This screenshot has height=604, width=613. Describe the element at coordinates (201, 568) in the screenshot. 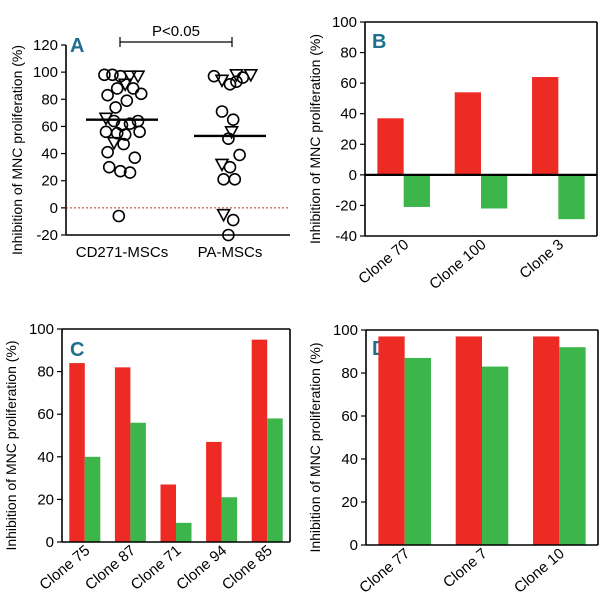

I see `x-category-label: Clone 94` at that location.